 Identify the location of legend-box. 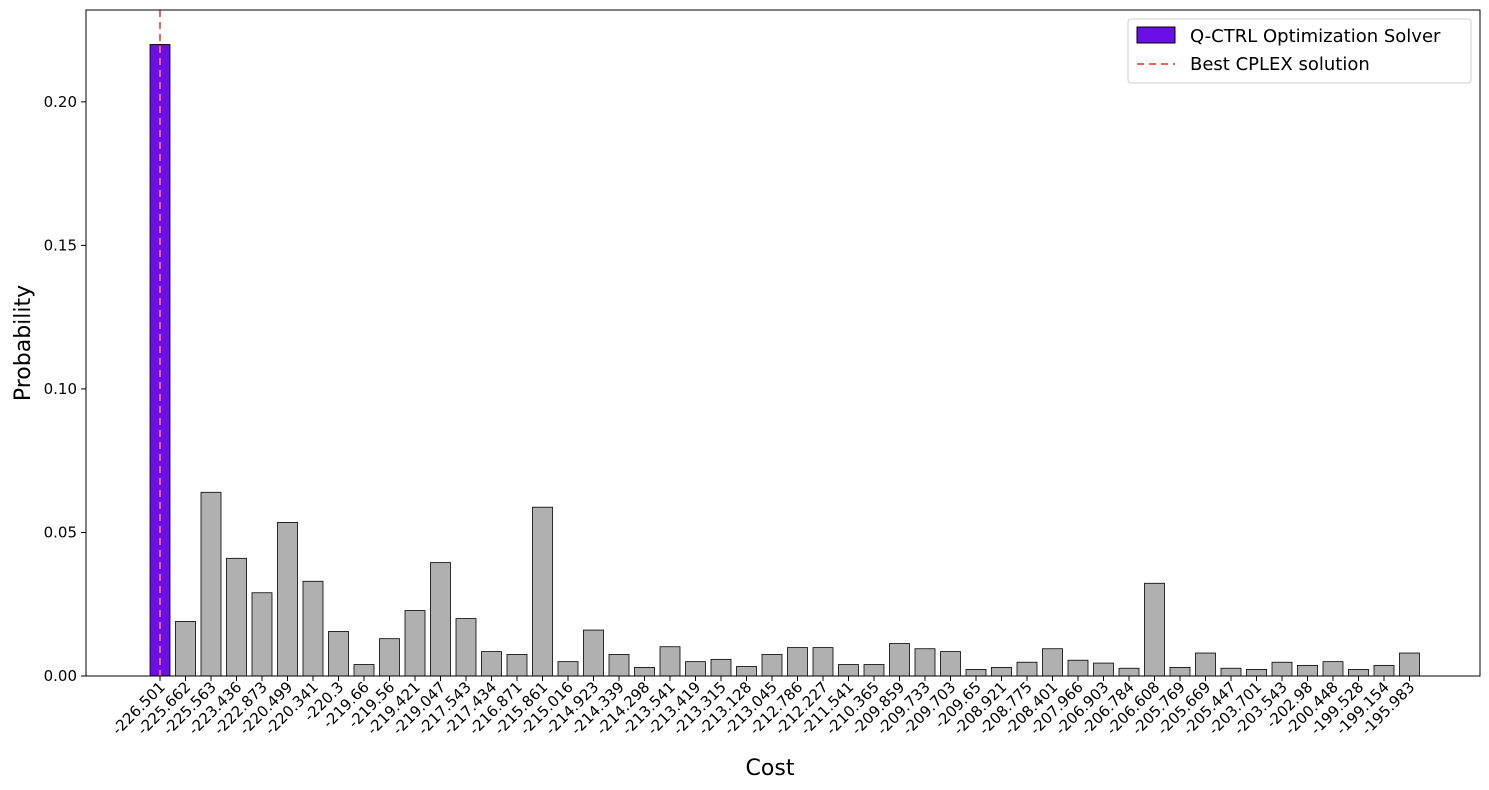
(1299, 51).